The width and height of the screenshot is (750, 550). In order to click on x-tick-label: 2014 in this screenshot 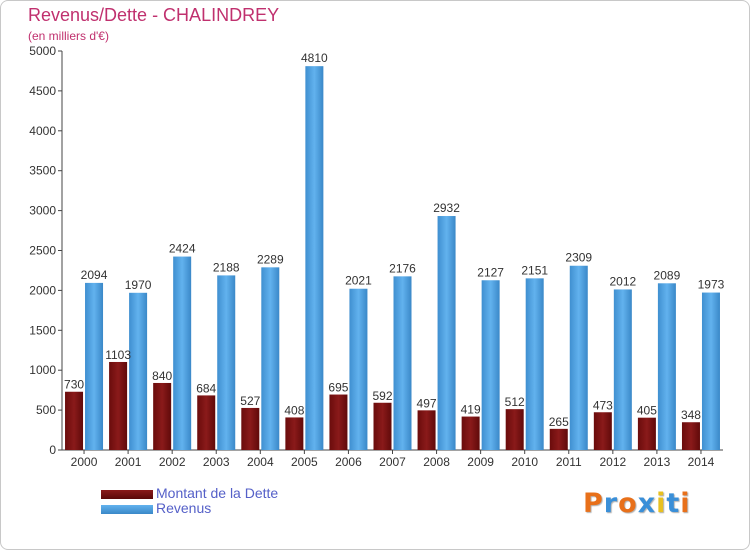, I will do `click(701, 462)`.